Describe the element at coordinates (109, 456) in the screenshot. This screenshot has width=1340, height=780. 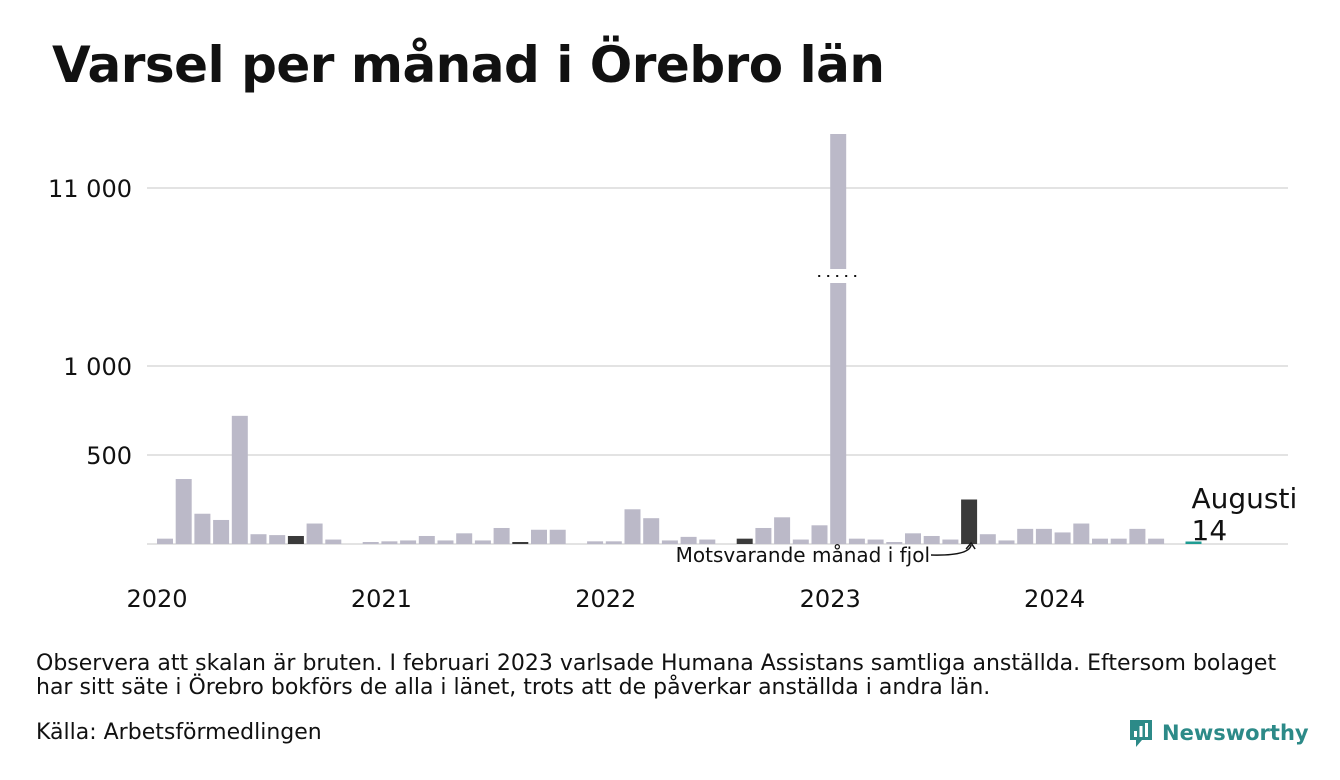
I see `y-tick-label: 500` at that location.